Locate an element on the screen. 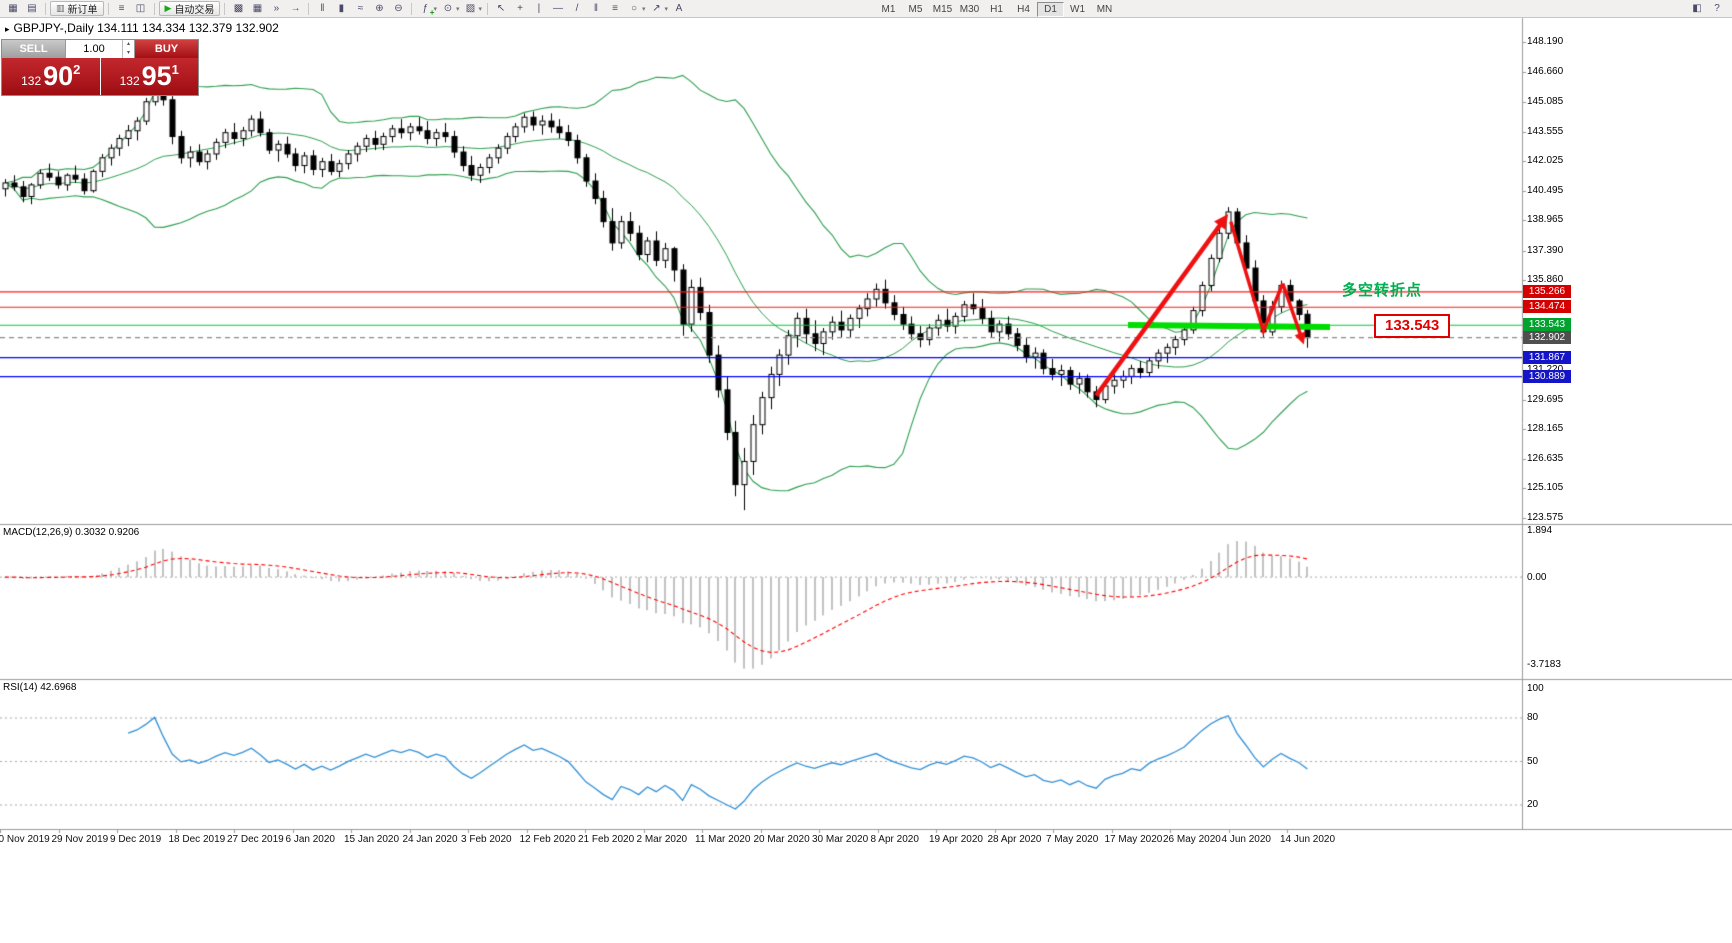  chart-window-icon-glyph: ◧ is located at coordinates (1697, 8).